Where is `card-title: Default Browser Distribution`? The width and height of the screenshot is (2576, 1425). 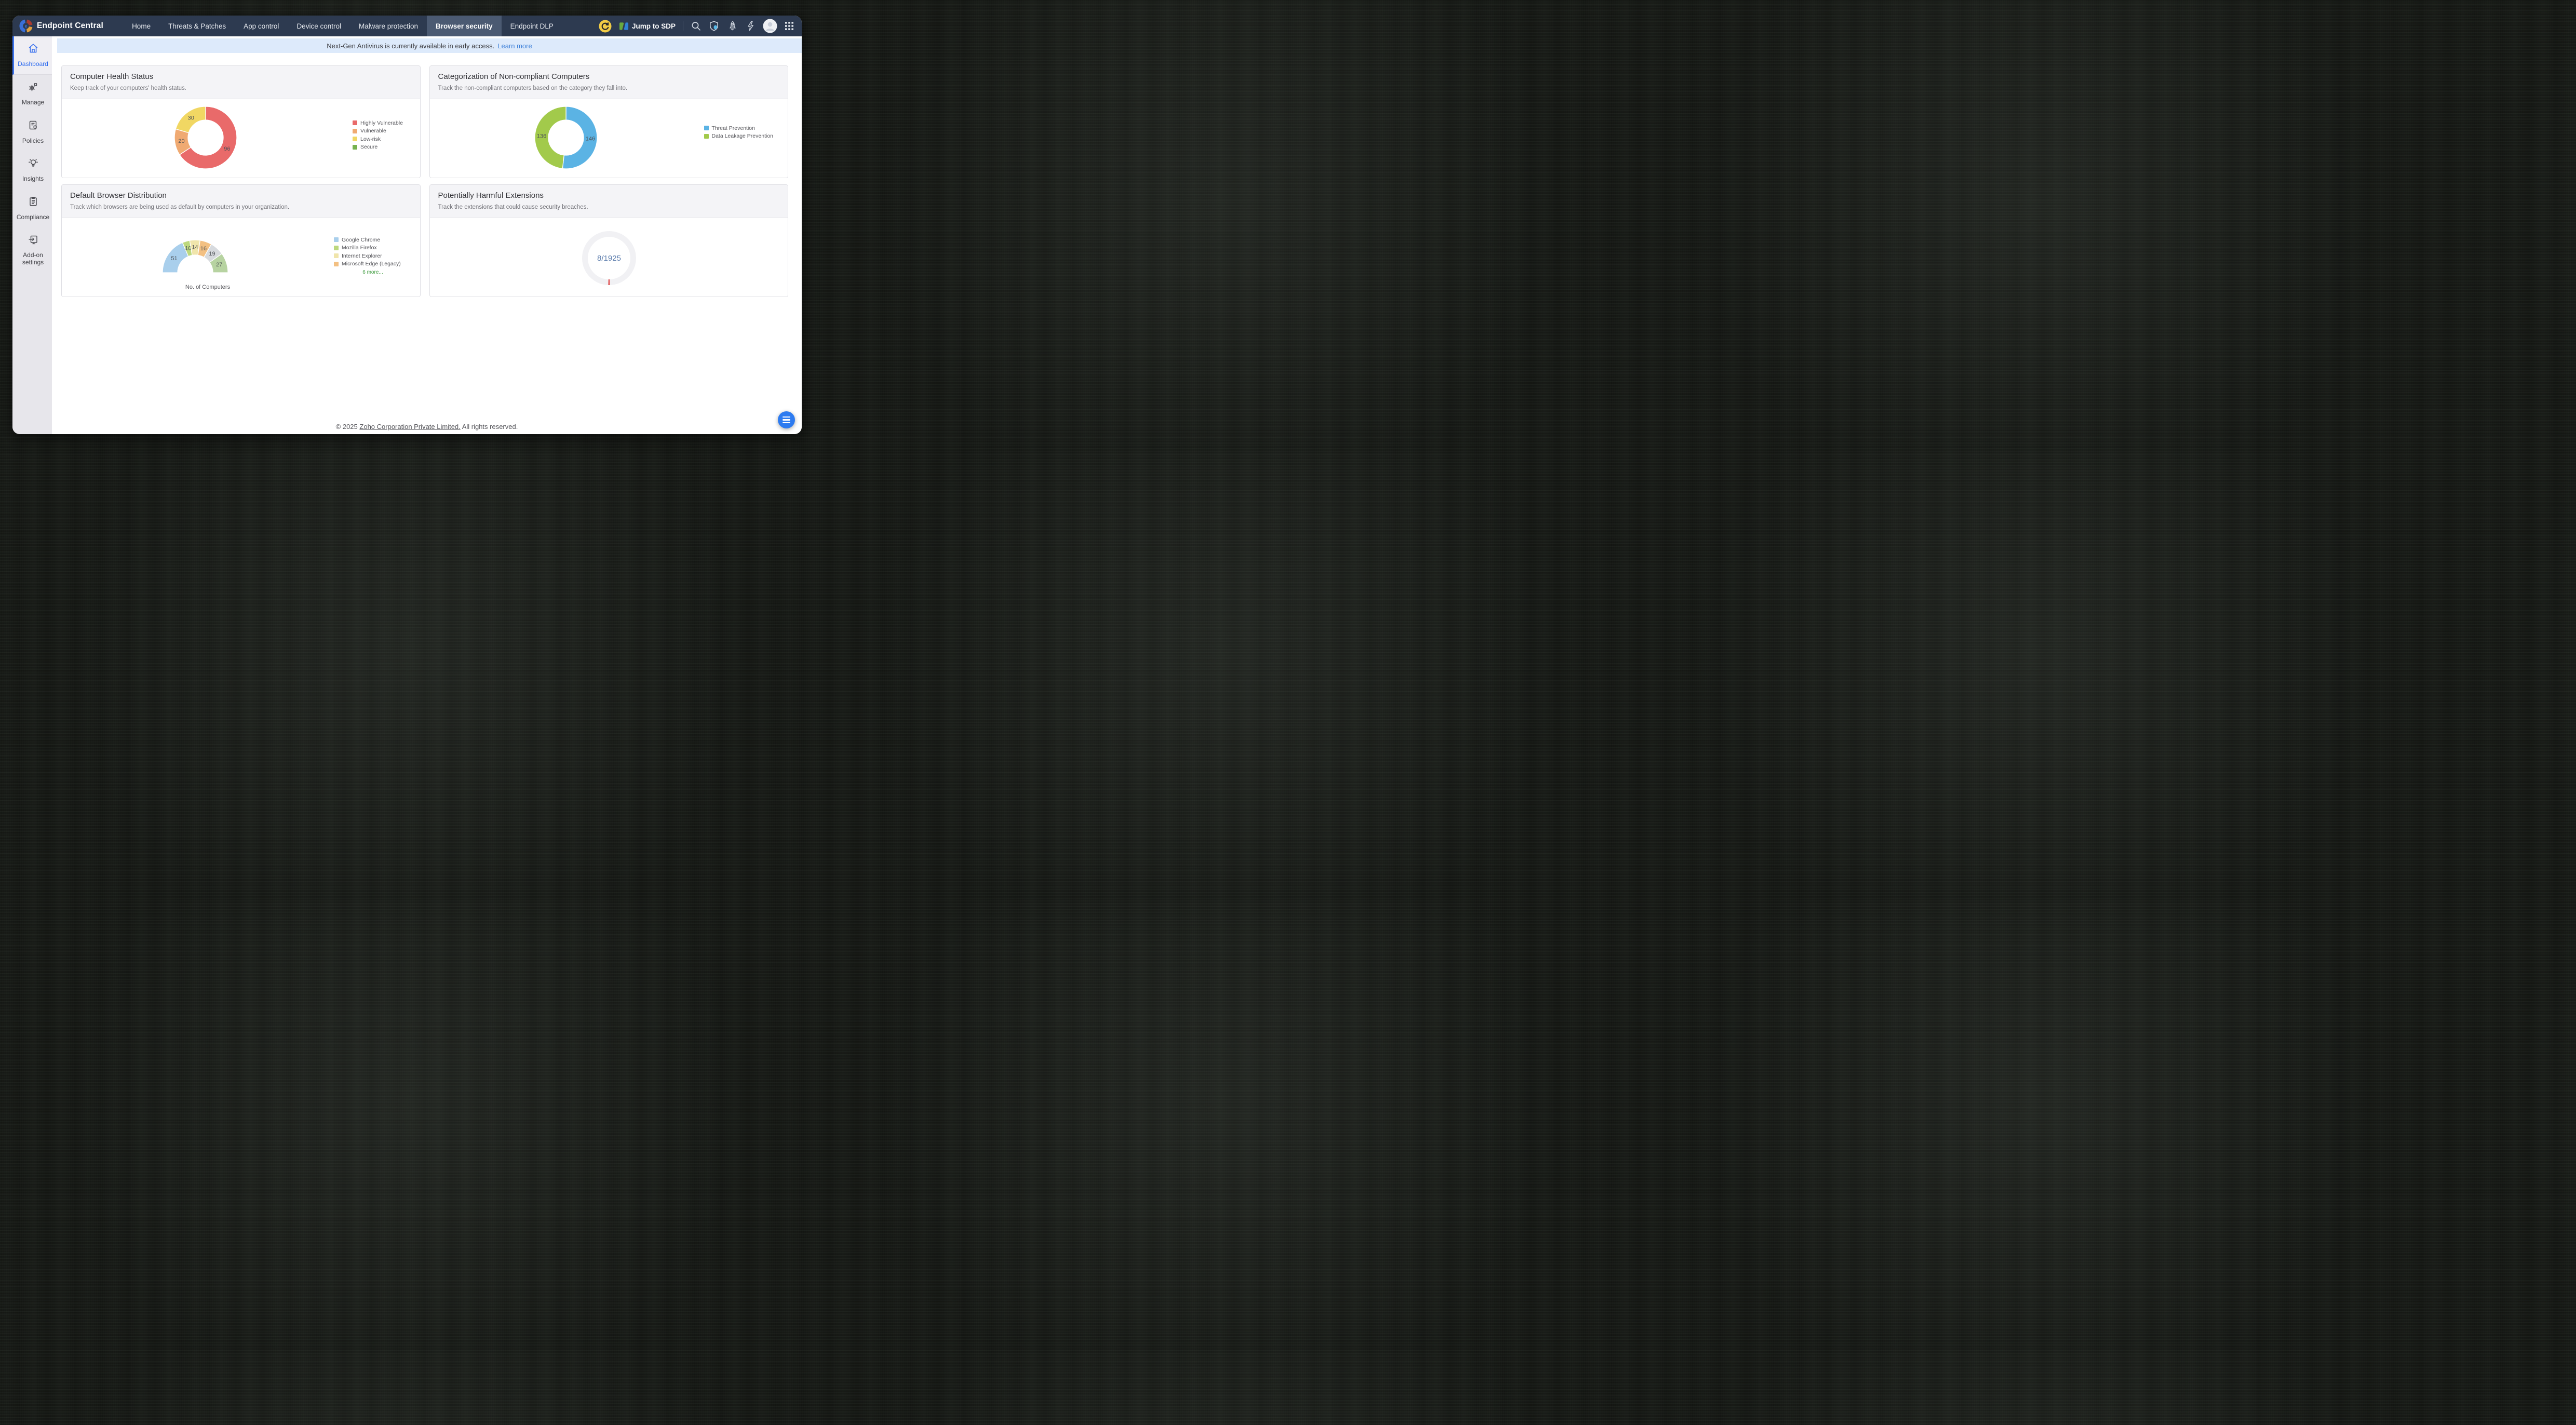
card-title: Default Browser Distribution is located at coordinates (118, 195).